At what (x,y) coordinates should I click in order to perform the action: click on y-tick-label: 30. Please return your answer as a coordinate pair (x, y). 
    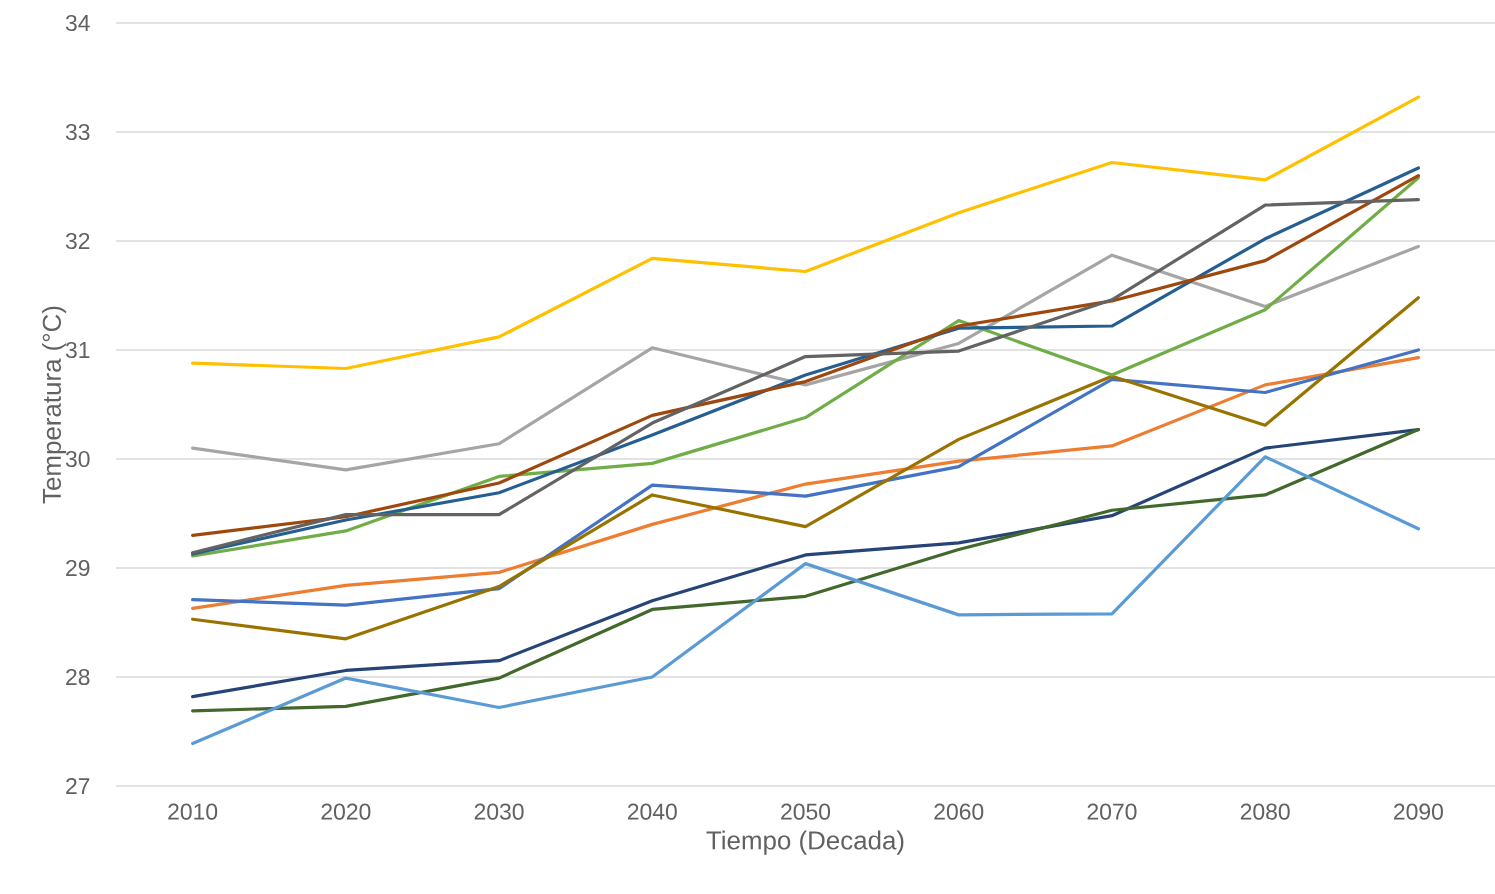
    Looking at the image, I should click on (77, 459).